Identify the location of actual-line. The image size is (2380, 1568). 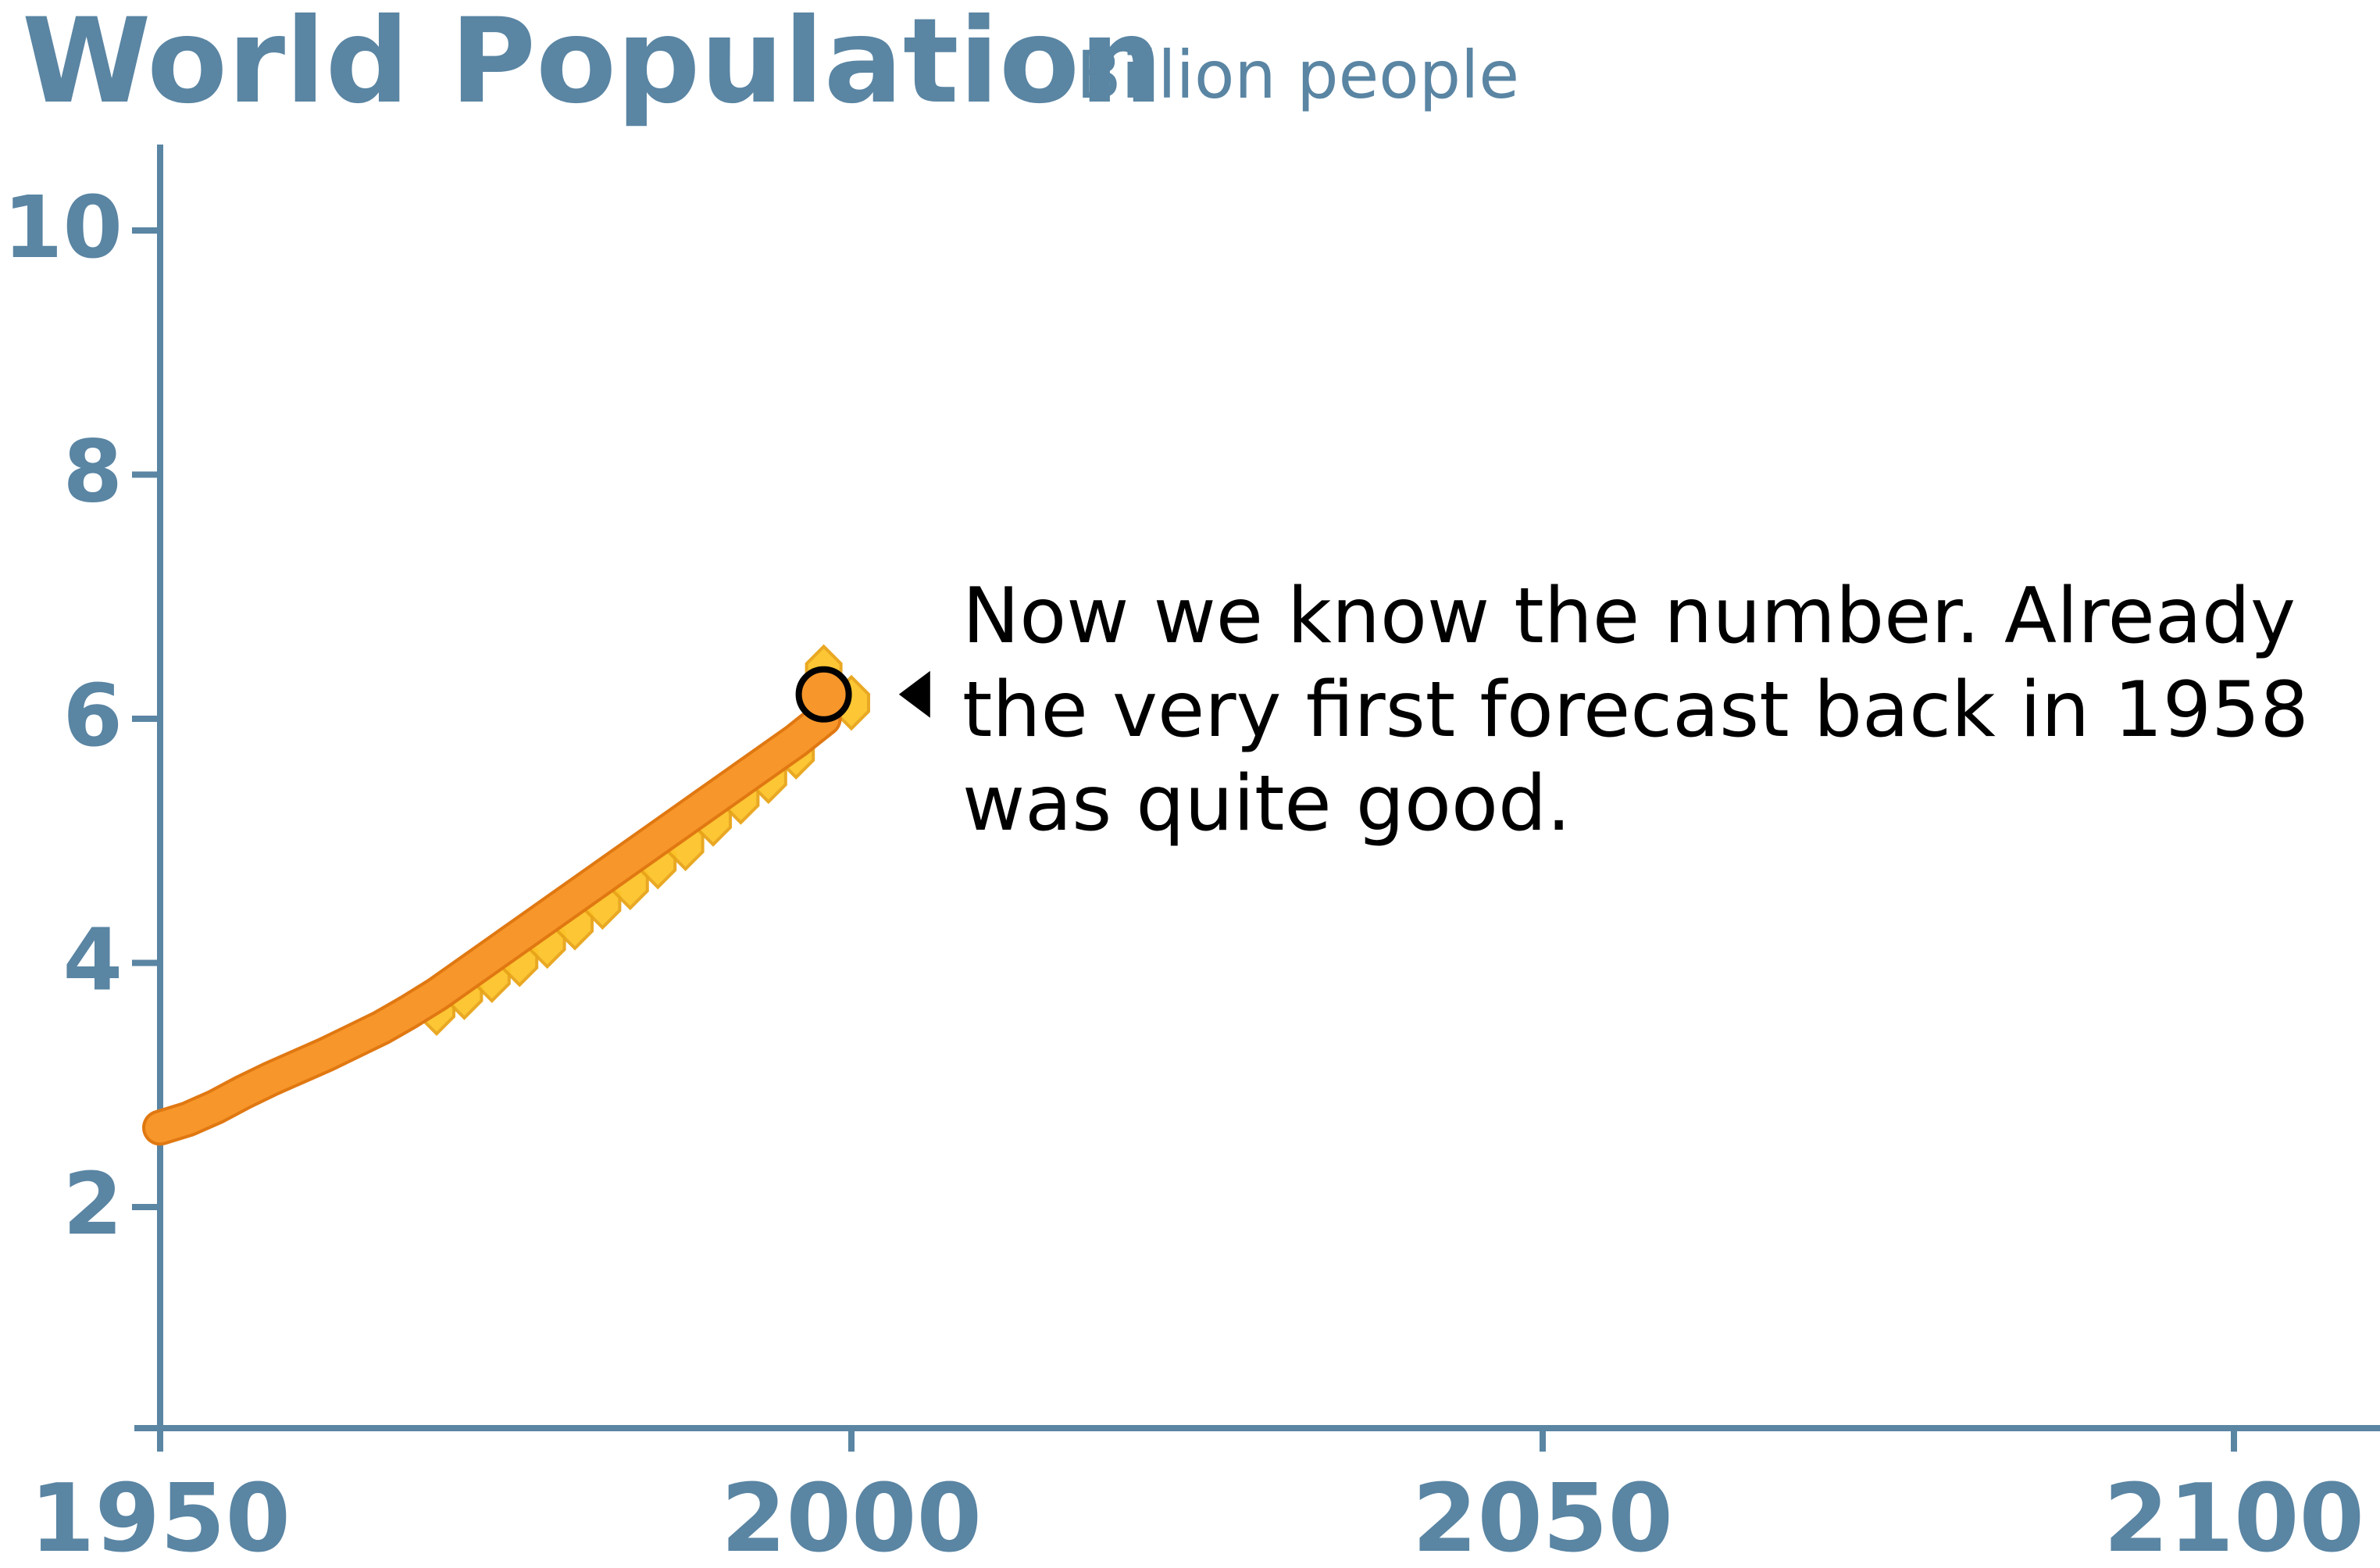
(492, 923).